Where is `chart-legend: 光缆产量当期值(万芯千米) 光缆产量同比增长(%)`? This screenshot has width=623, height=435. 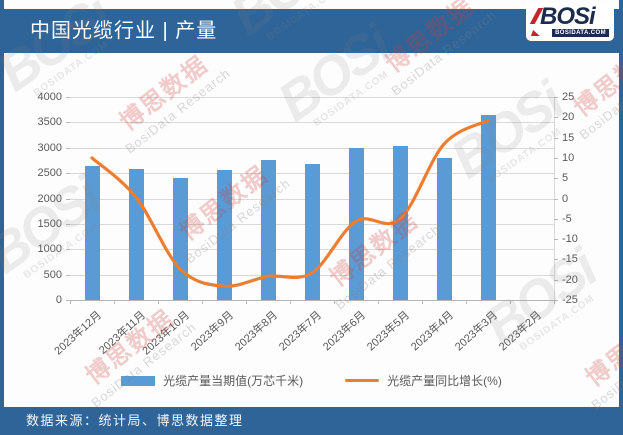
chart-legend: 光缆产量当期值(万芯千米) 光缆产量同比增长(%) is located at coordinates (311, 380).